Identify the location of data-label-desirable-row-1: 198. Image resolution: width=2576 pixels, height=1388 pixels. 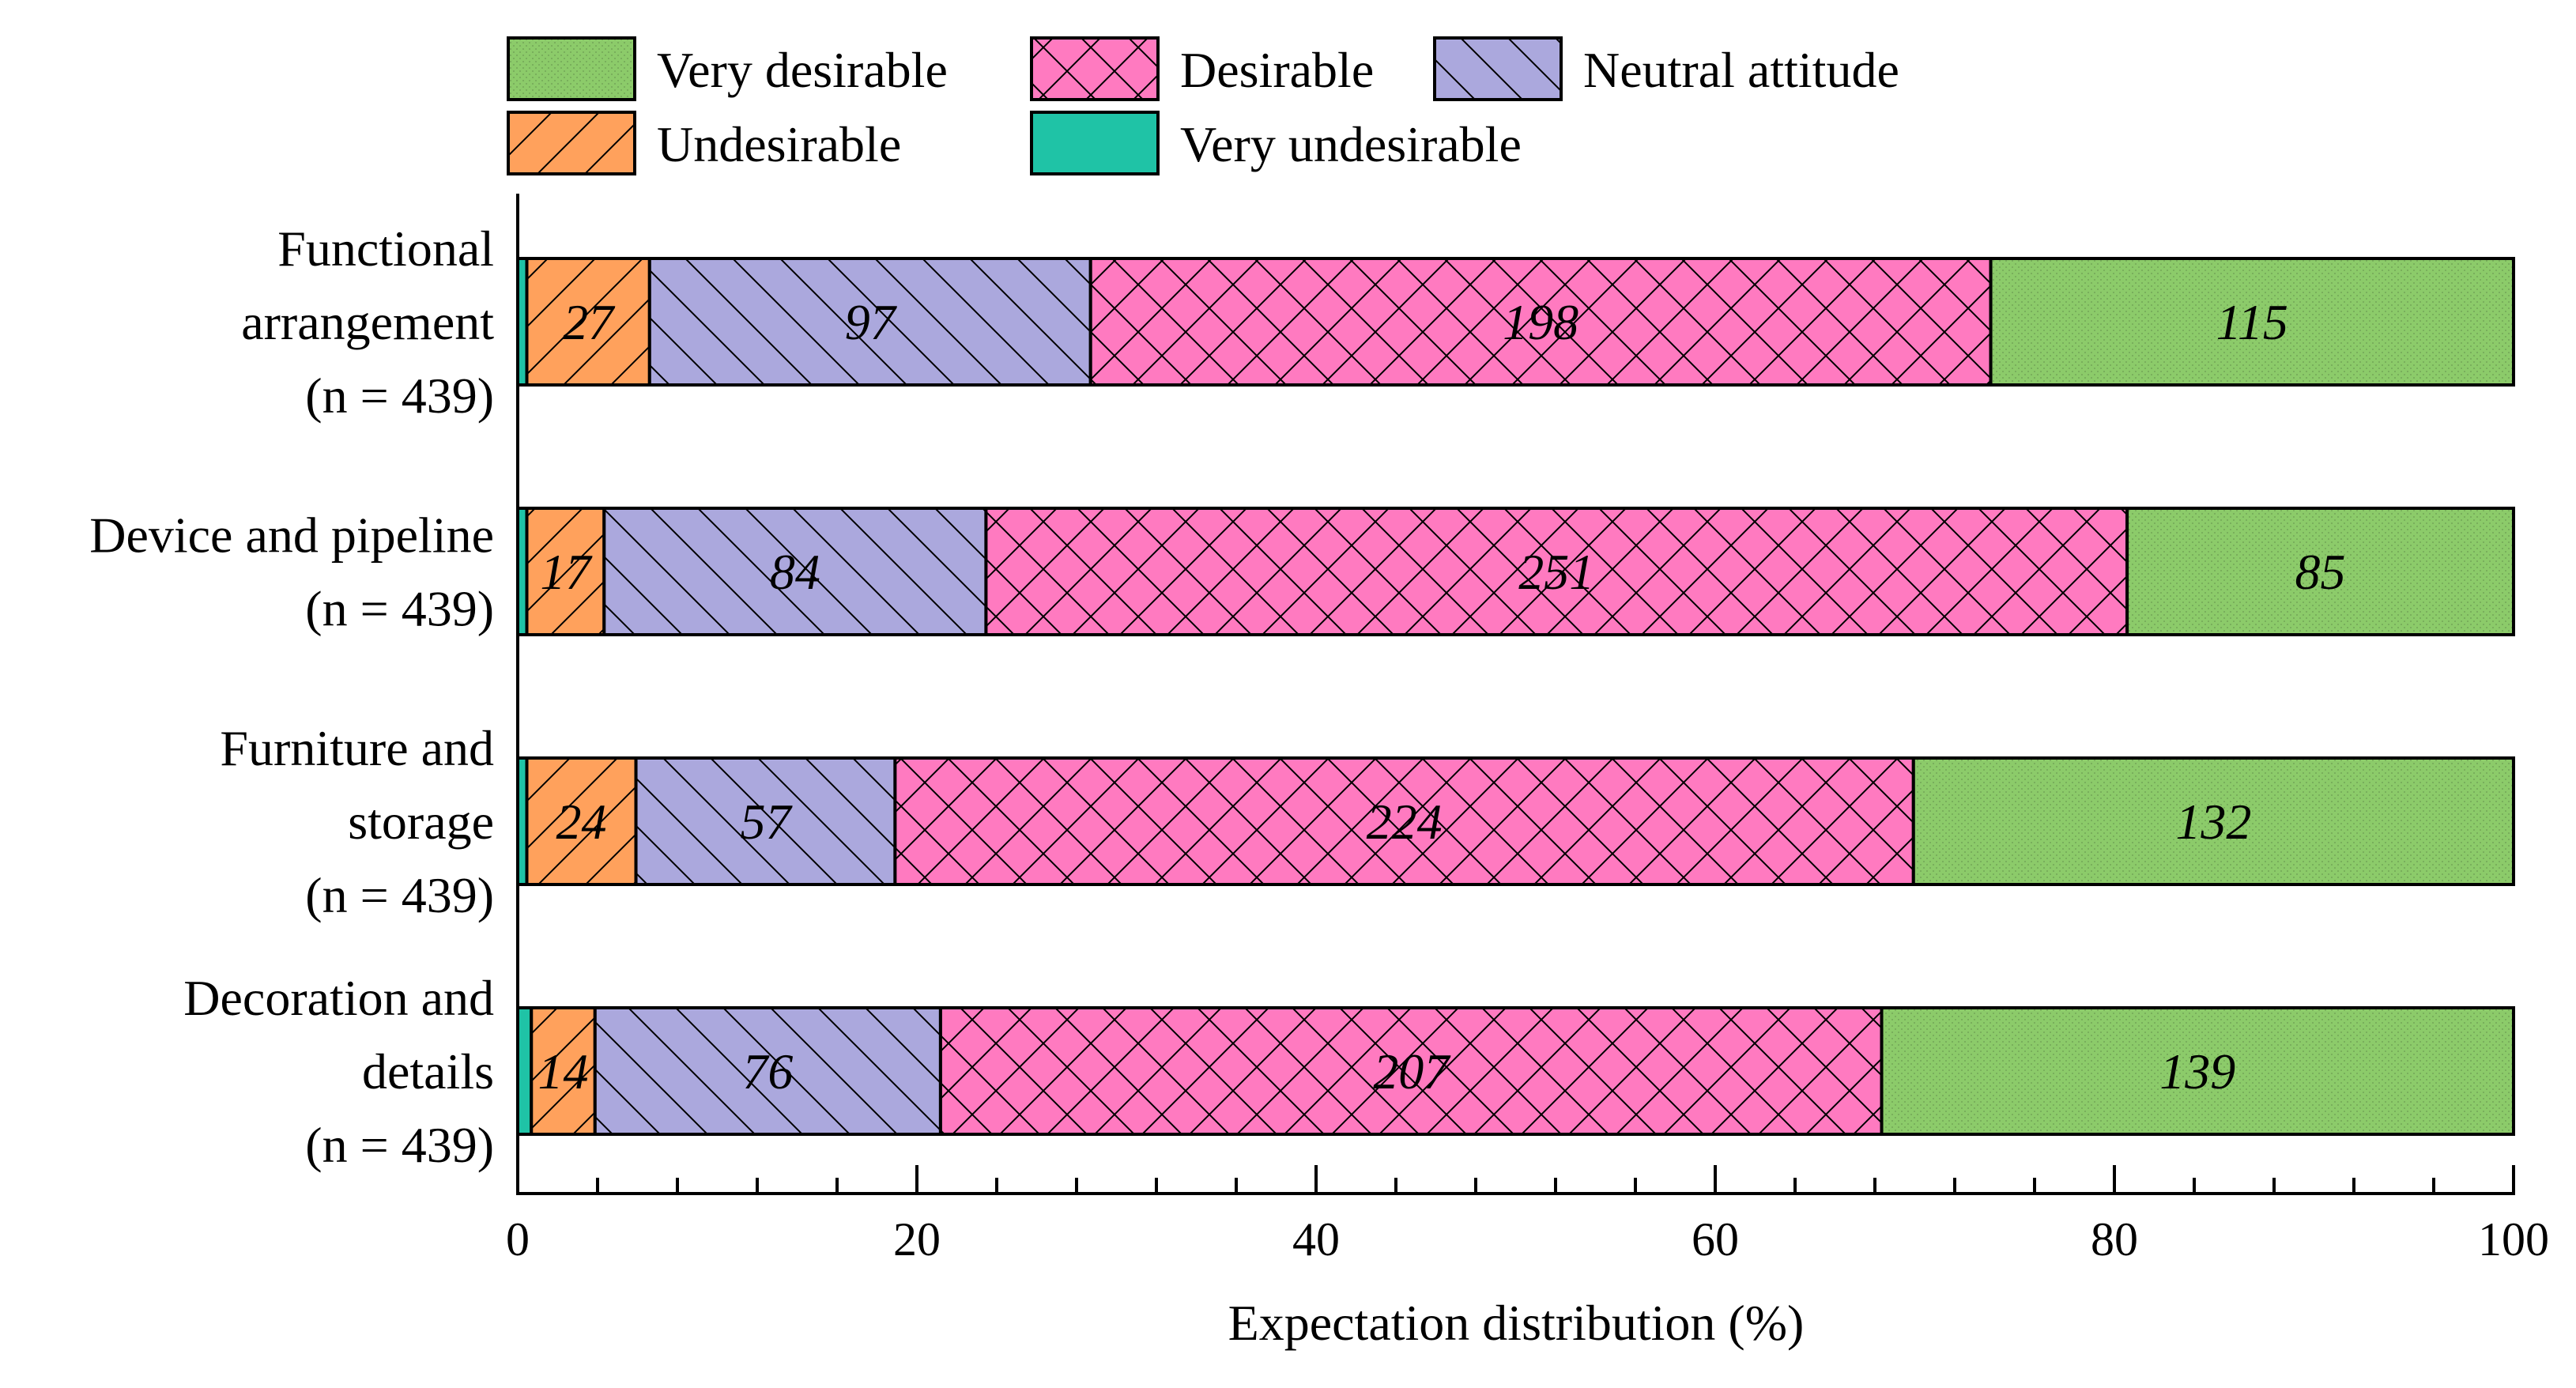
(1540, 322).